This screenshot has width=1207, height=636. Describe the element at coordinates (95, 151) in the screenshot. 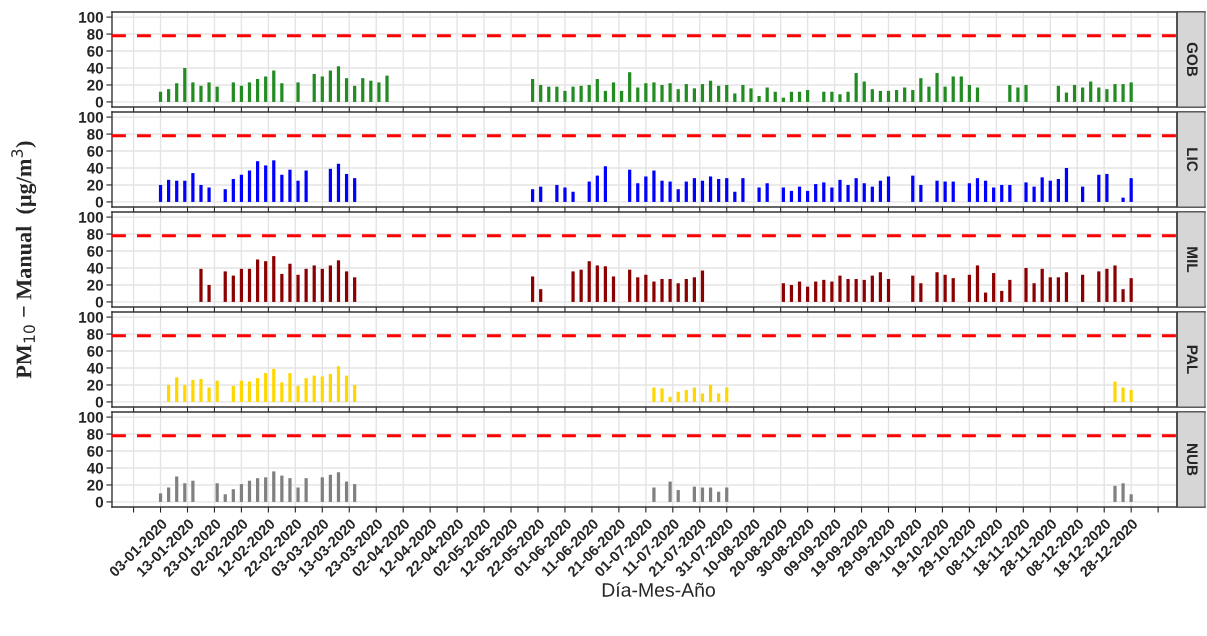

I see `y-tick-label: 60` at that location.